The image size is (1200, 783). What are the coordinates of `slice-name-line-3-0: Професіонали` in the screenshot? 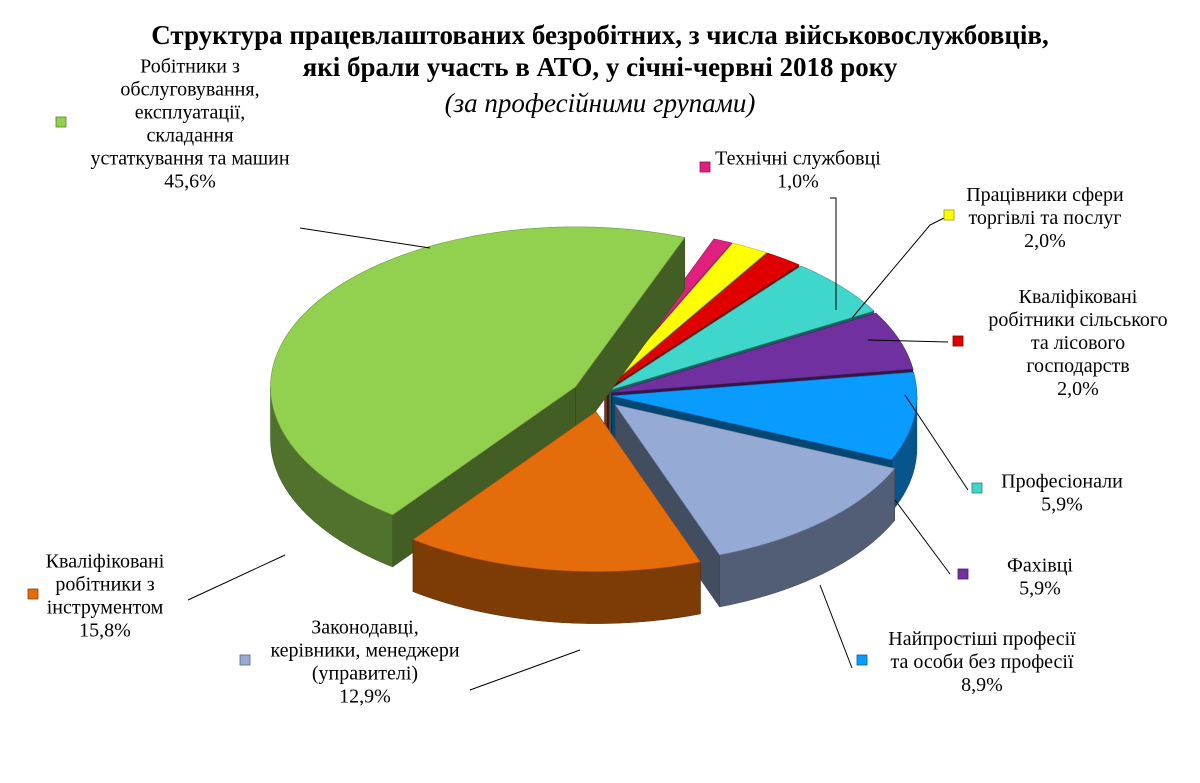 It's located at (1062, 482).